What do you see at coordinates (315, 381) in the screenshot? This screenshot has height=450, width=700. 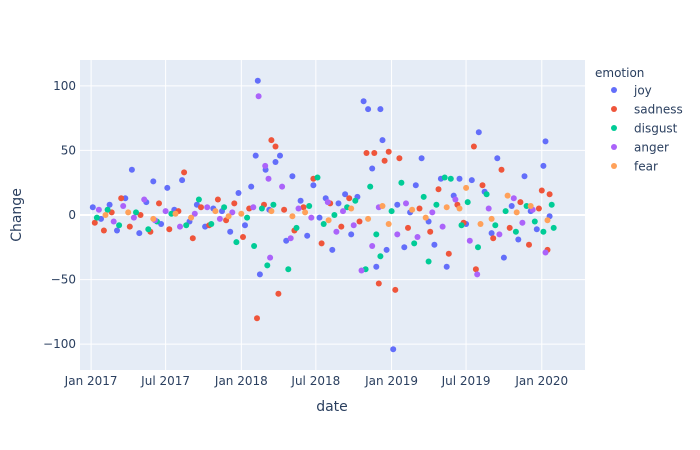 I see `x-tick-label: Jul 2018` at bounding box center [315, 381].